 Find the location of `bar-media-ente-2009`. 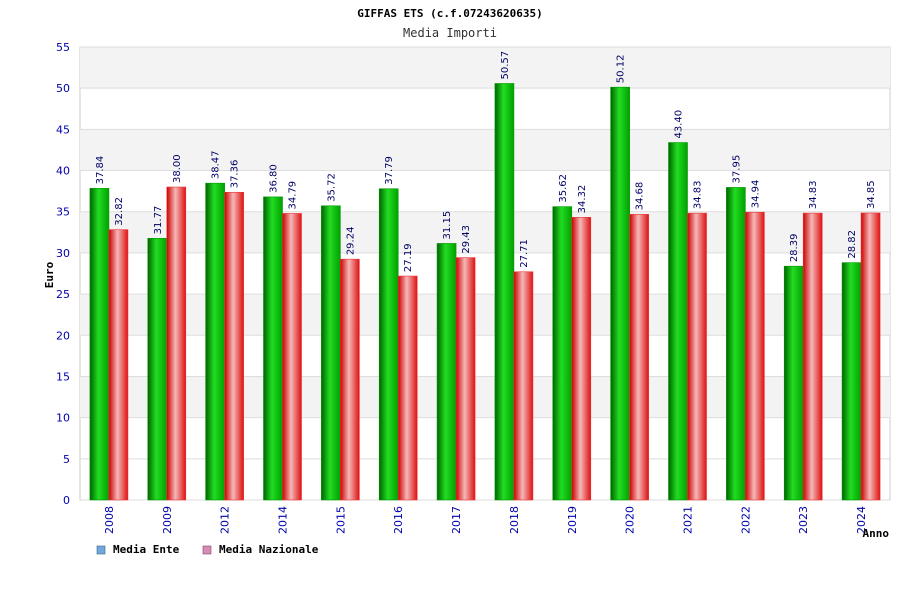

bar-media-ente-2009 is located at coordinates (157, 369).